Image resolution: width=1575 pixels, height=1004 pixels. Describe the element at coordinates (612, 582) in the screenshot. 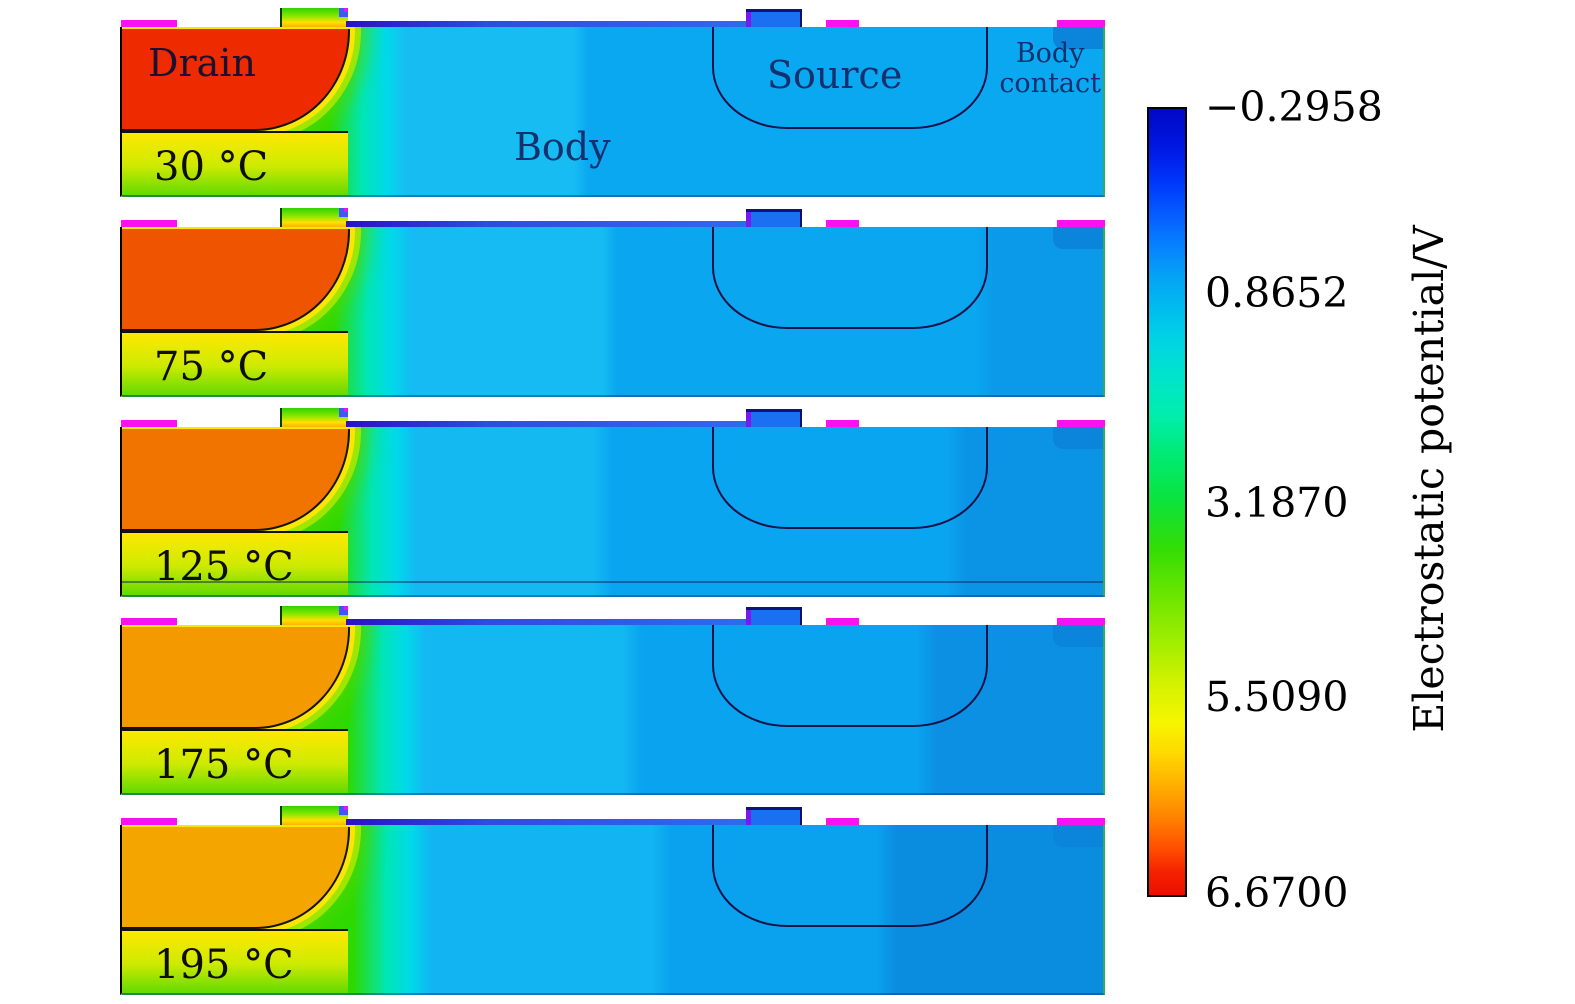

I see `substrate-boundary-line` at that location.